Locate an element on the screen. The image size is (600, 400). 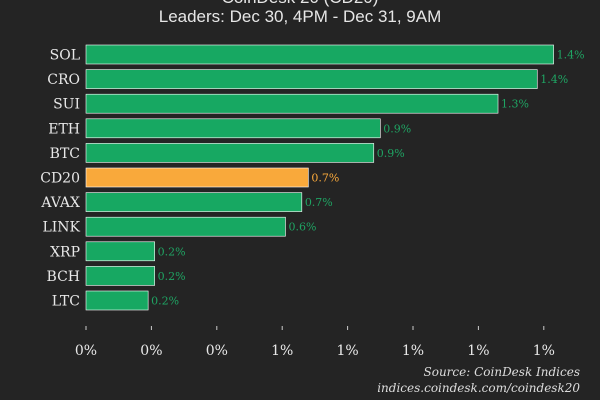
bar-cd20 is located at coordinates (197, 177).